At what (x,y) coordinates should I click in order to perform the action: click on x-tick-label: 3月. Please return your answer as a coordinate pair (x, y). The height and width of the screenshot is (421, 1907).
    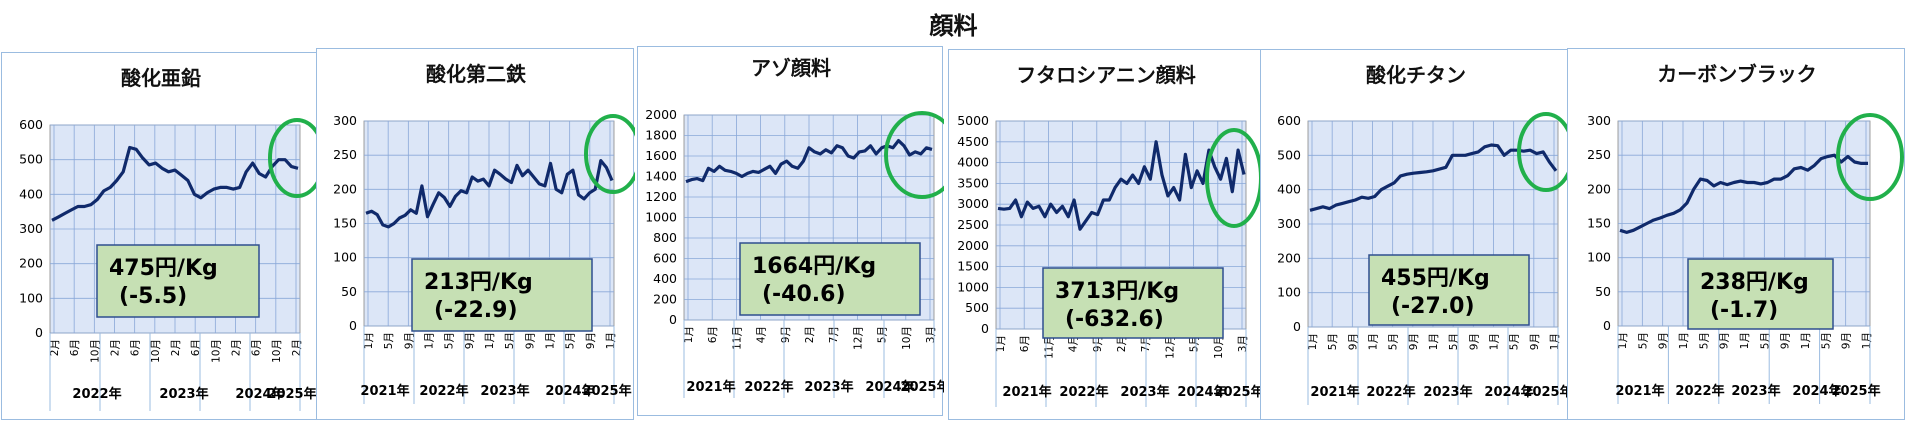
    Looking at the image, I should click on (931, 334).